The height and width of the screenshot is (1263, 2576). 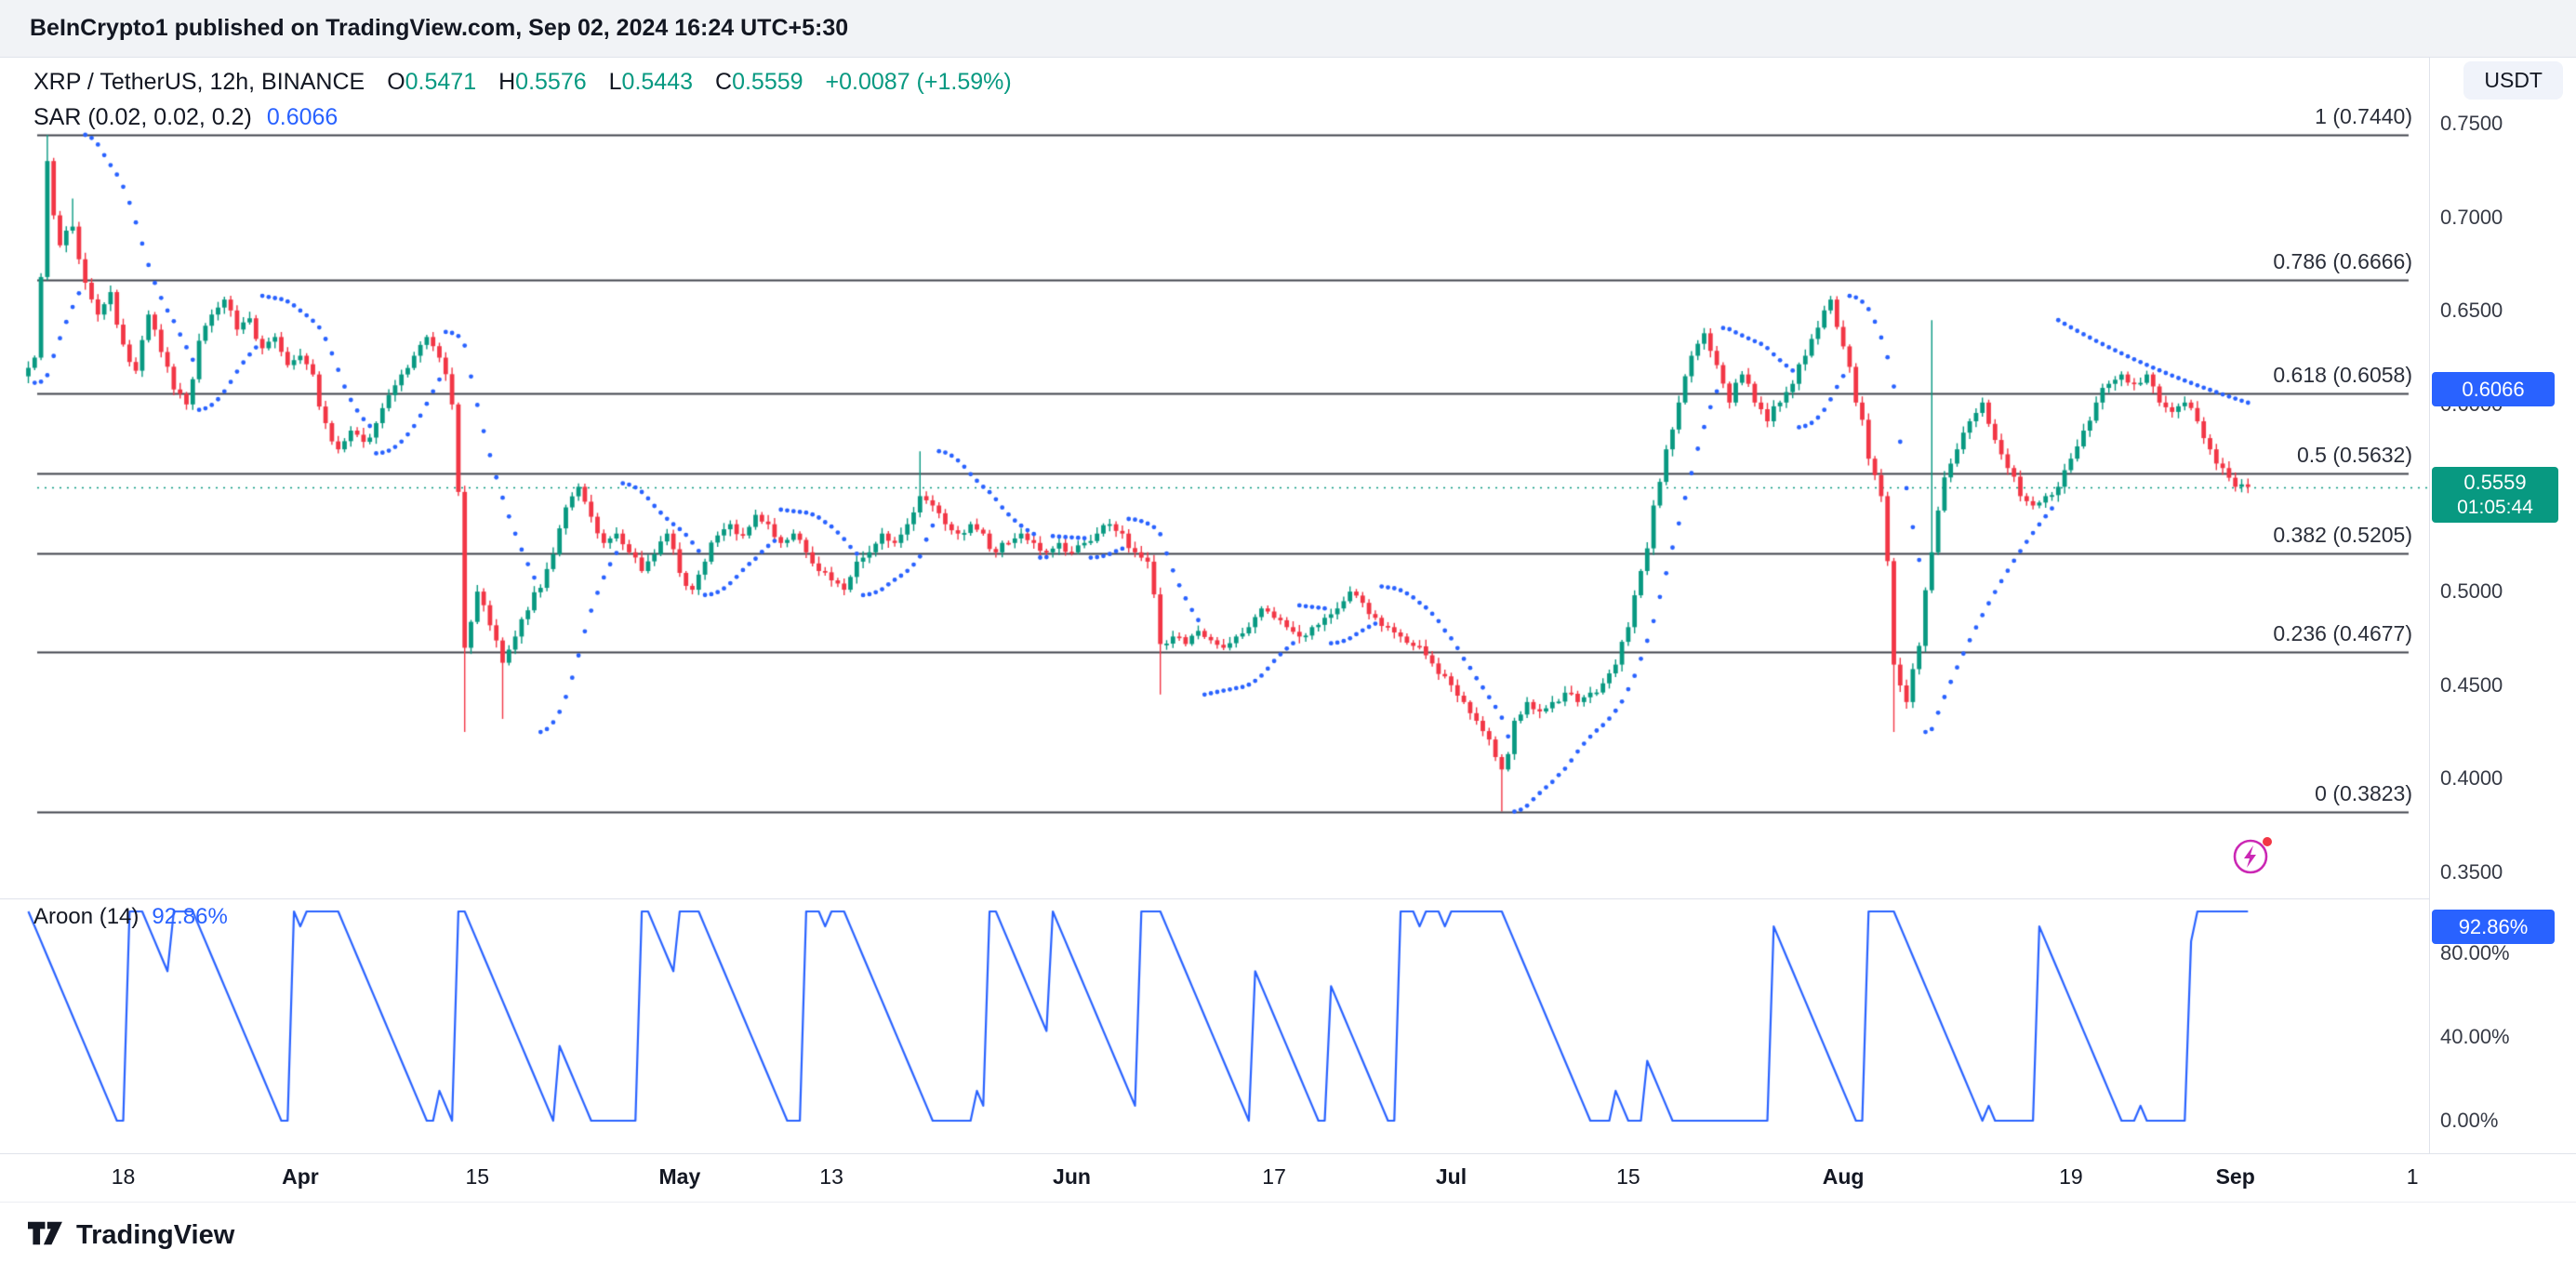 I want to click on fib-level-label: 0.5 (0.5632), so click(x=2354, y=455).